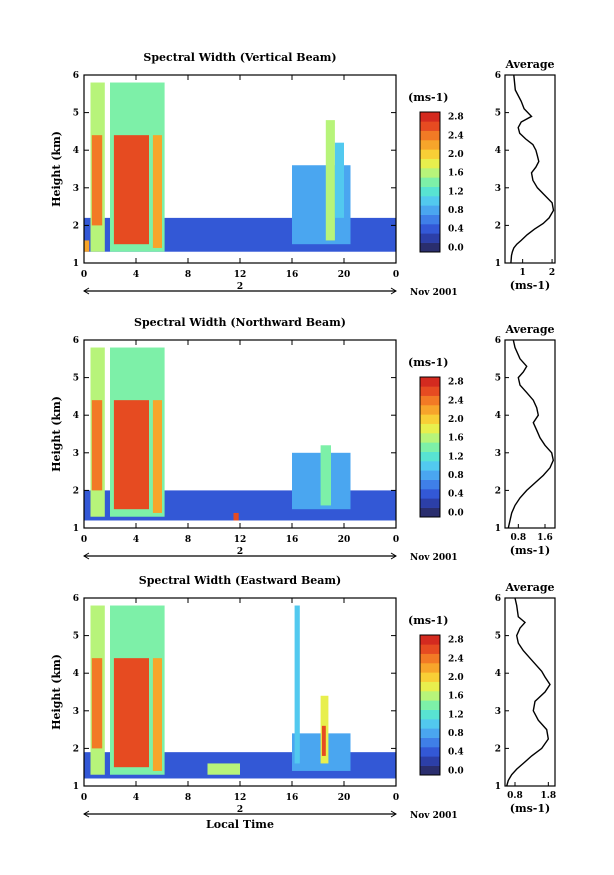  What do you see at coordinates (498, 379) in the screenshot?
I see `profile-y-tick-label: 5` at bounding box center [498, 379].